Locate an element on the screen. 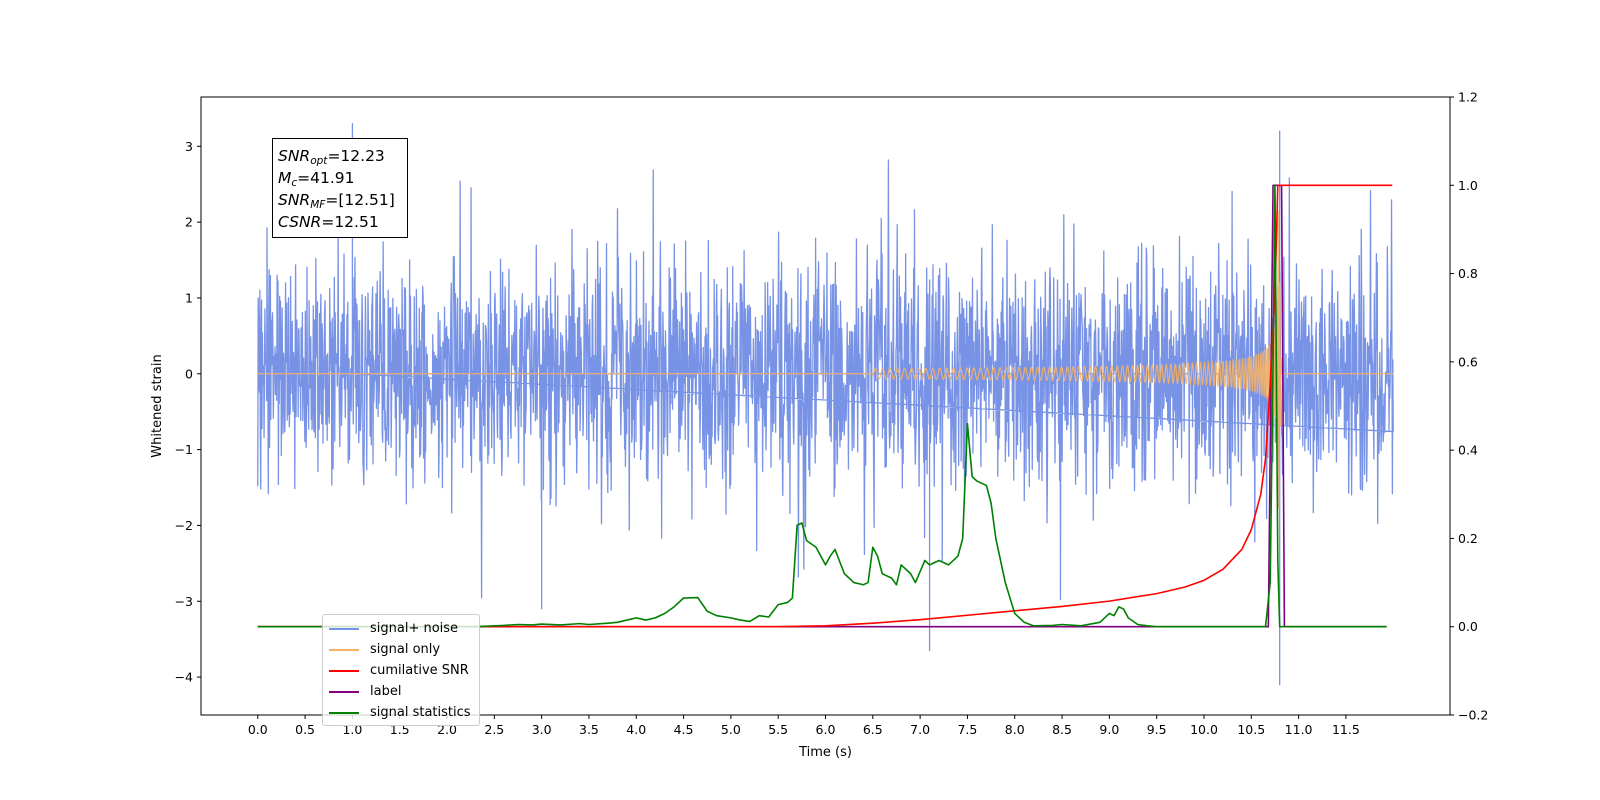  x-tick-label: 6.0 is located at coordinates (826, 729).